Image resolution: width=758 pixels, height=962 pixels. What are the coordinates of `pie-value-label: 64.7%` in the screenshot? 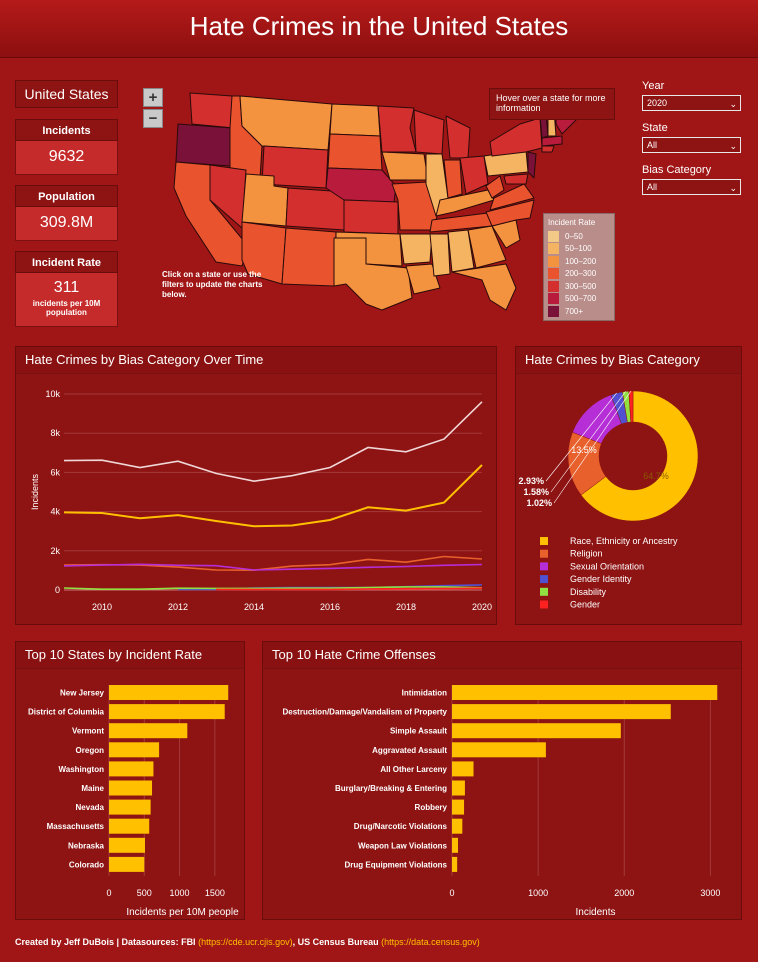 It's located at (656, 476).